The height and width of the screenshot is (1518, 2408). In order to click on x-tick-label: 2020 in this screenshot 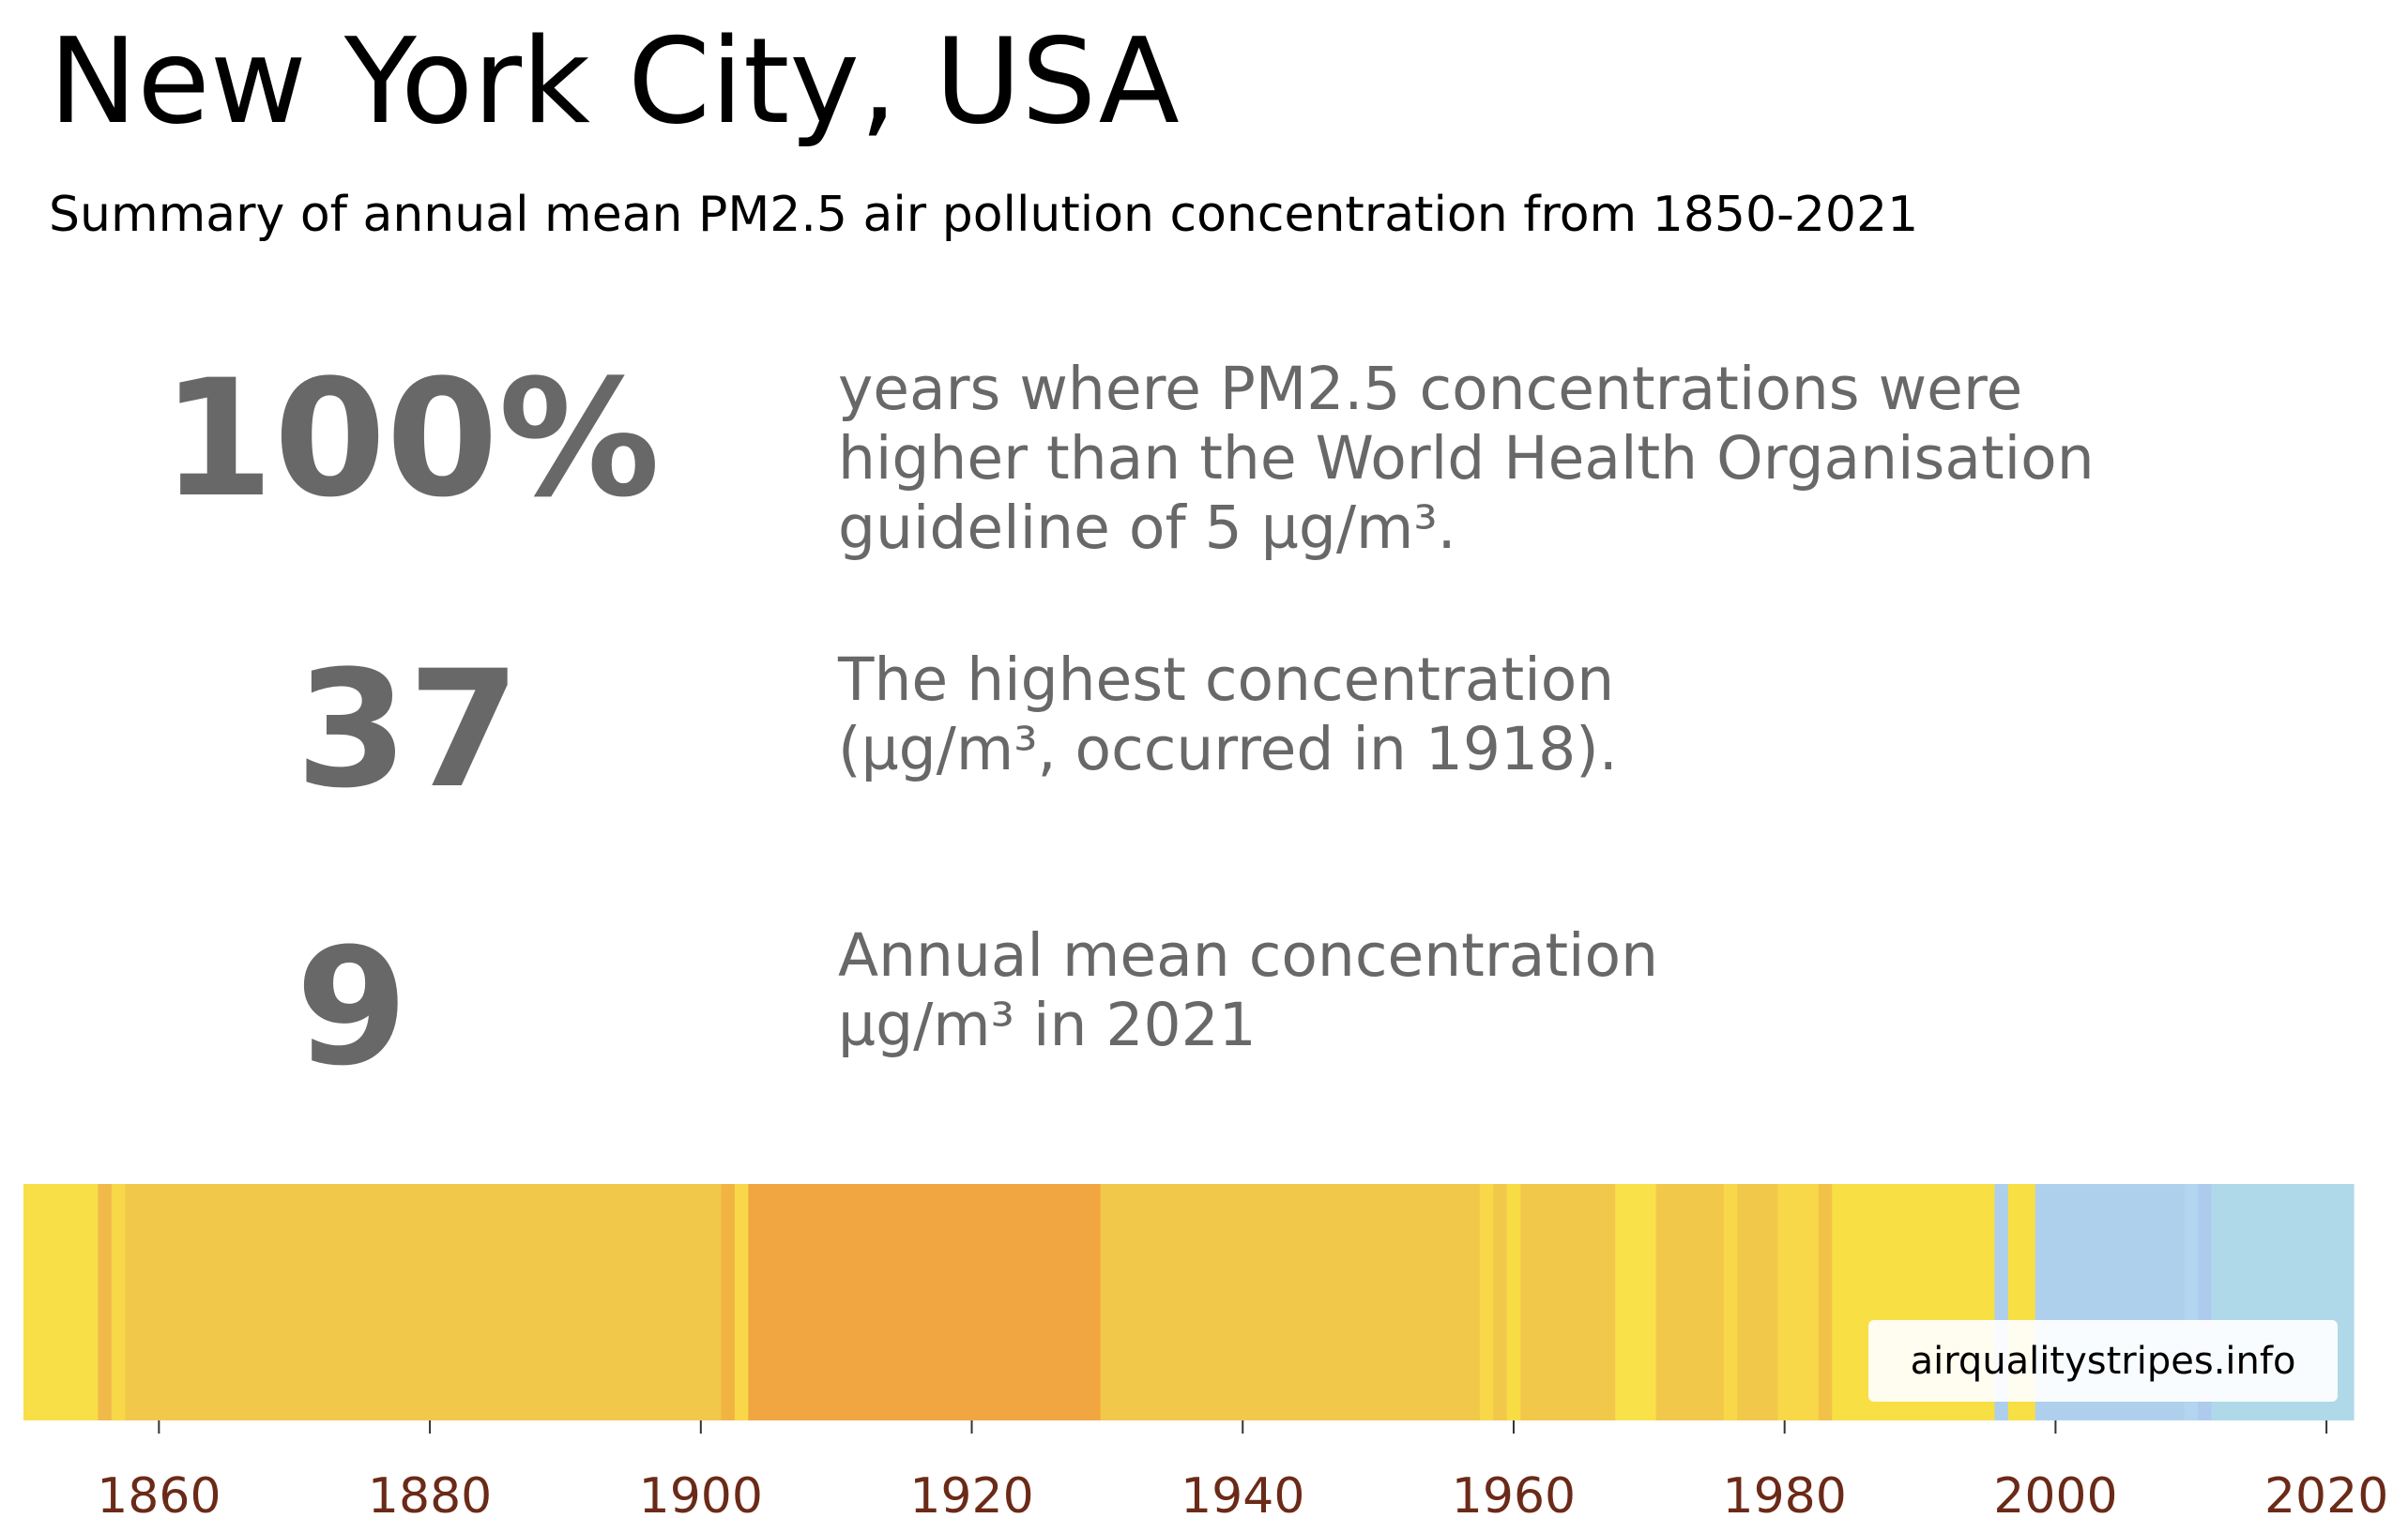, I will do `click(2326, 1493)`.